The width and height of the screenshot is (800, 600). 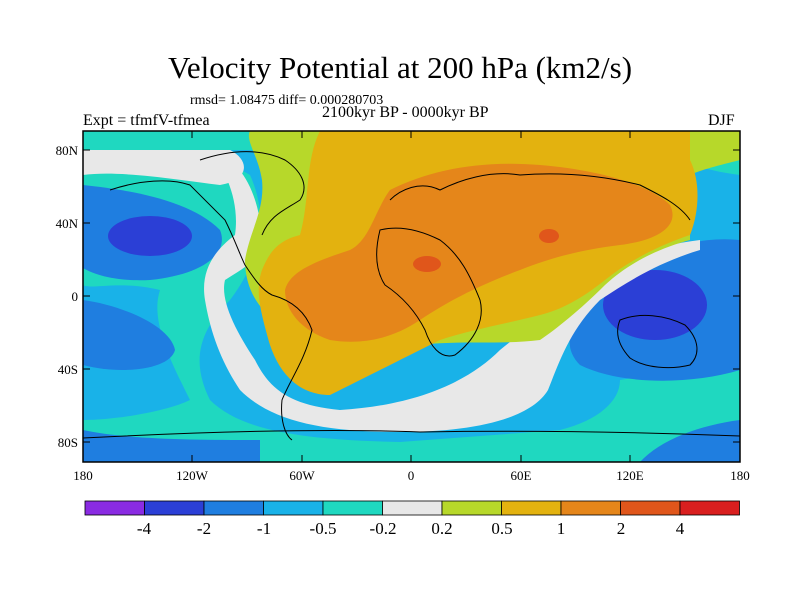 What do you see at coordinates (549, 236) in the screenshot?
I see `field-strong-positive-asia` at bounding box center [549, 236].